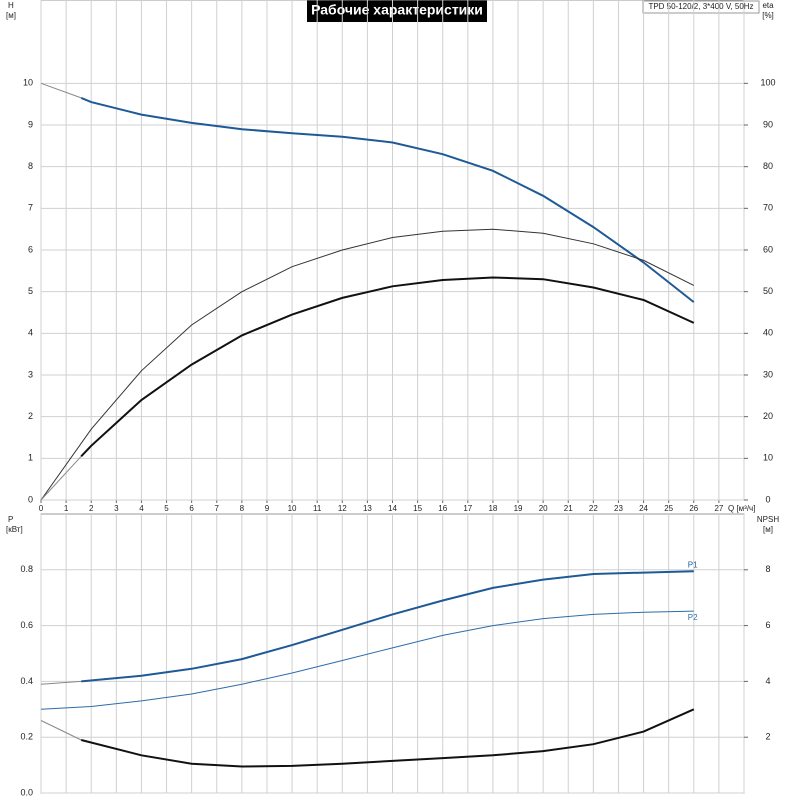 This screenshot has width=800, height=800. Describe the element at coordinates (28, 83) in the screenshot. I see `y-tick-label: 10` at that location.